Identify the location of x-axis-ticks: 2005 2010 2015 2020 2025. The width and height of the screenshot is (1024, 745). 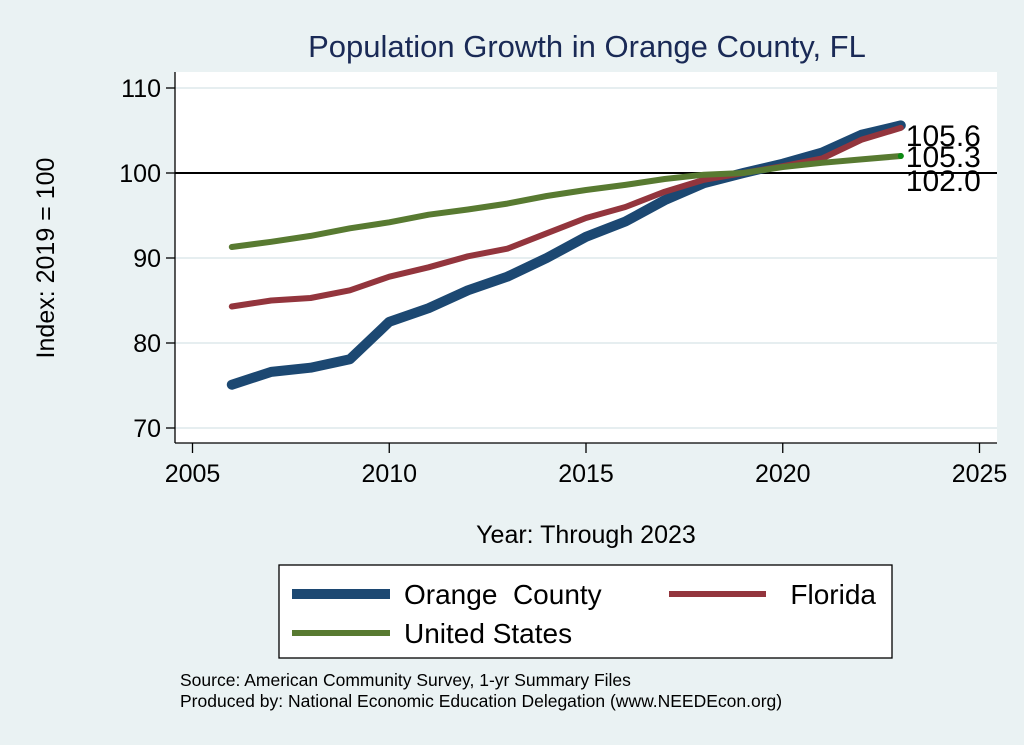
(586, 465).